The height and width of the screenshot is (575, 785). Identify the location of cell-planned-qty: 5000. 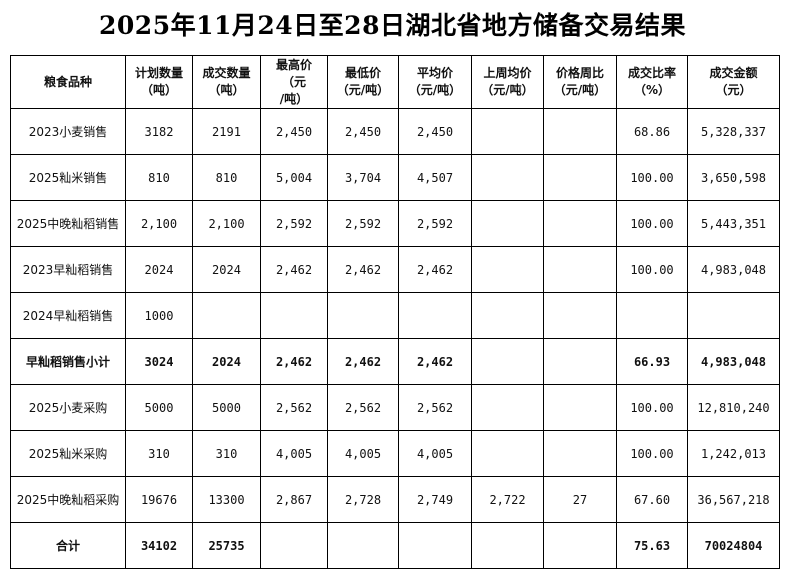
(159, 407).